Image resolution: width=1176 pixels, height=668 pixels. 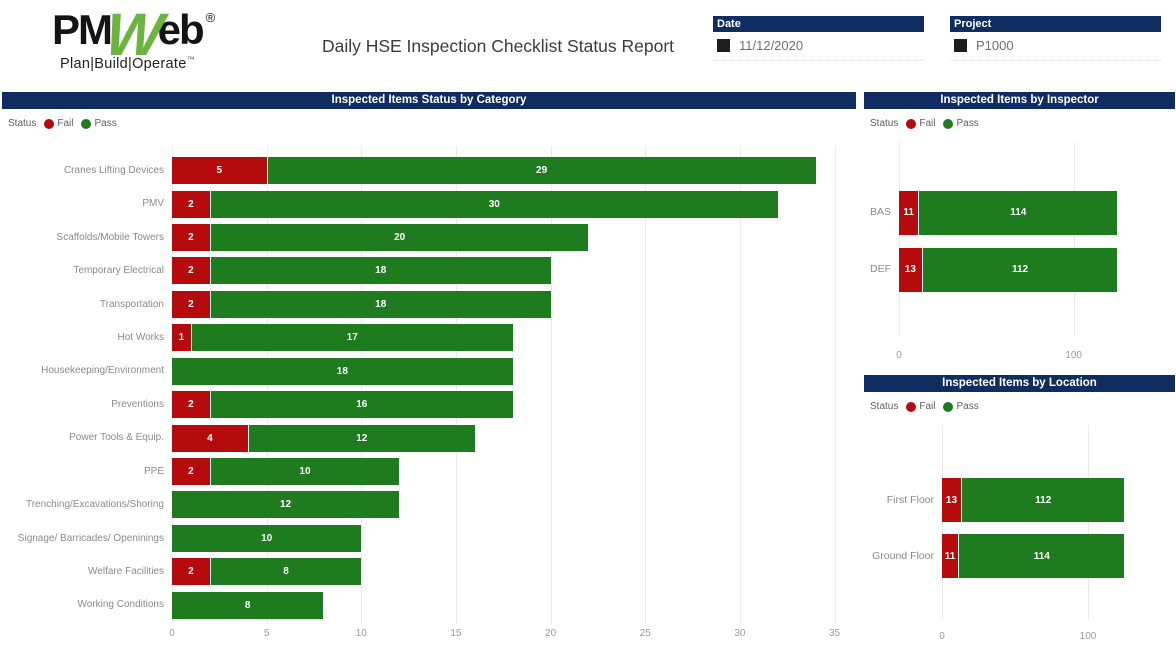 I want to click on bar-value-label: 18, so click(x=381, y=271).